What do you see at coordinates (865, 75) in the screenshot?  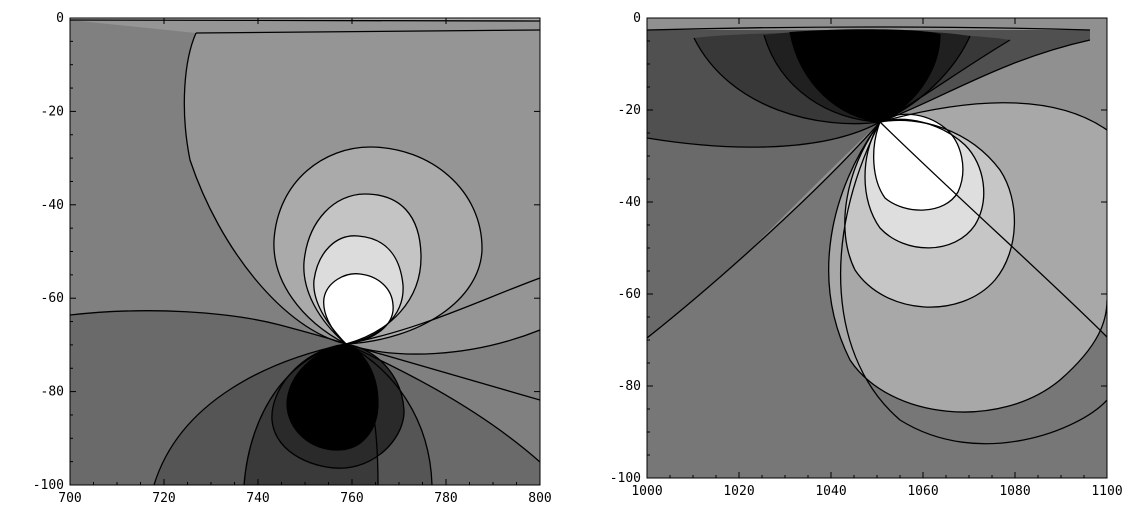 I see `right-region-black` at bounding box center [865, 75].